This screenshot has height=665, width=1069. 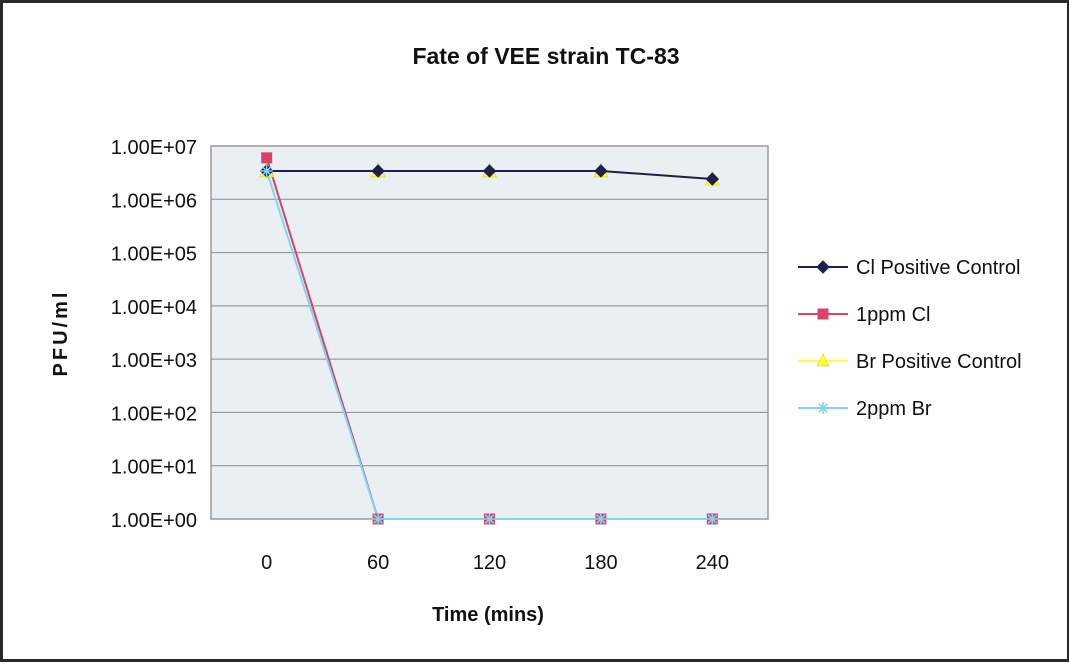 I want to click on x-tick-label: 240, so click(x=712, y=563).